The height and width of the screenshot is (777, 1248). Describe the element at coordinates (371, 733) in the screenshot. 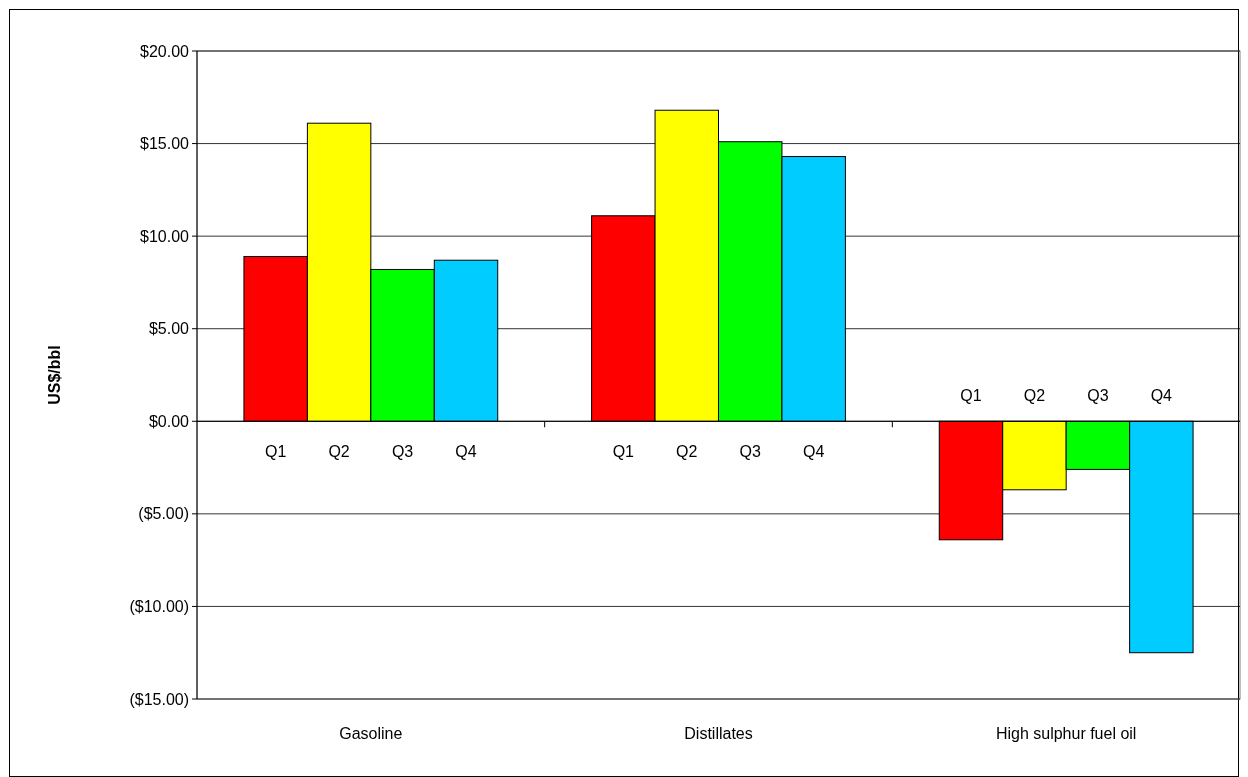

I see `x-tick-label: Gasoline` at that location.